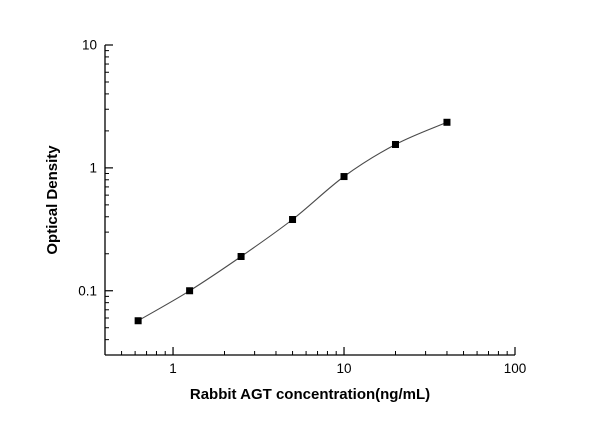 Image resolution: width=600 pixels, height=424 pixels. Describe the element at coordinates (515, 368) in the screenshot. I see `x-tick-label: 100` at that location.